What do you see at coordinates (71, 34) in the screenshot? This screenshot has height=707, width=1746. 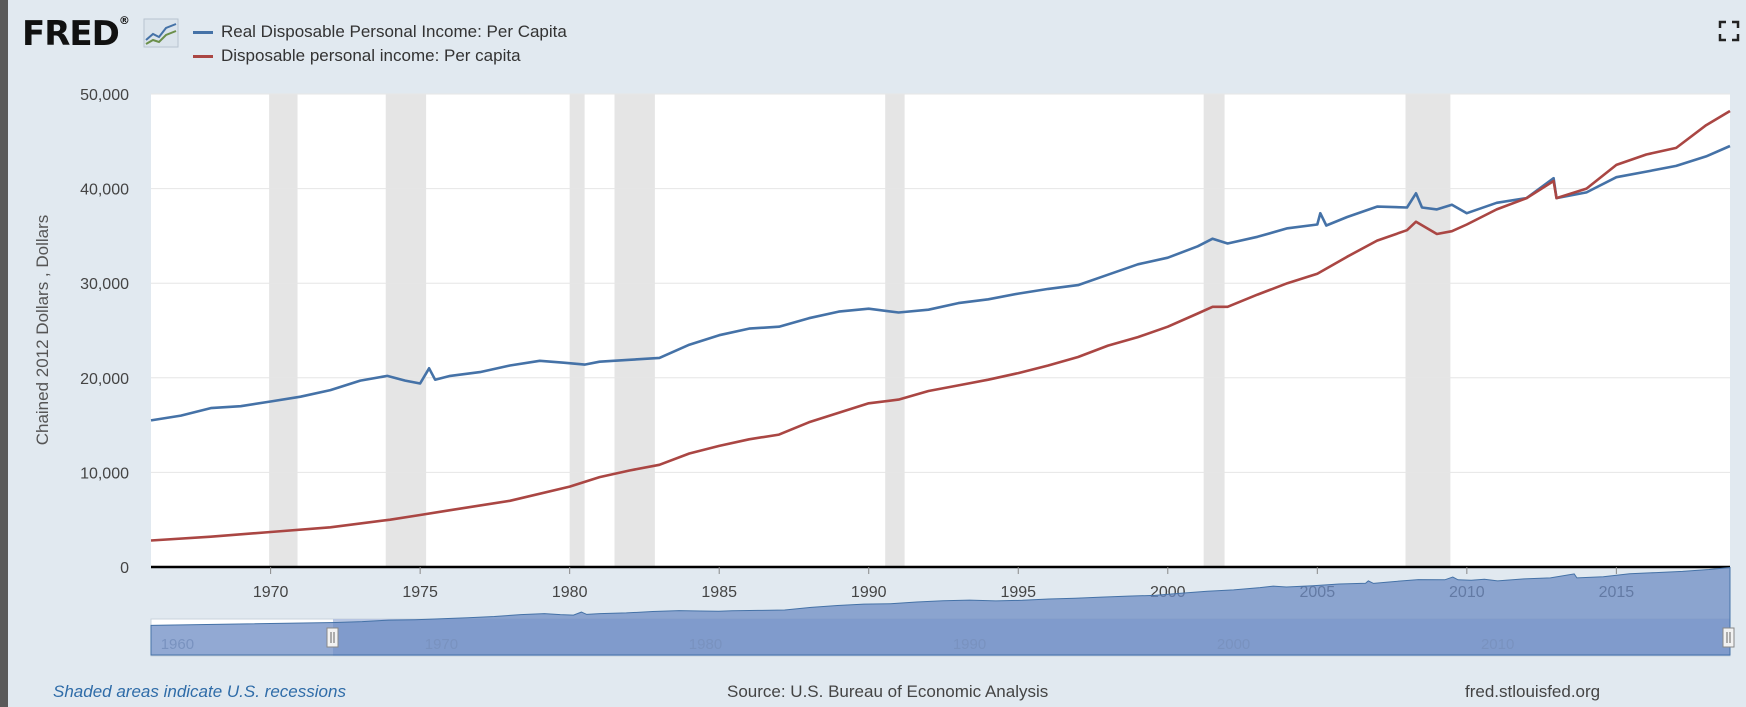 I see `logo-text: FRED` at bounding box center [71, 34].